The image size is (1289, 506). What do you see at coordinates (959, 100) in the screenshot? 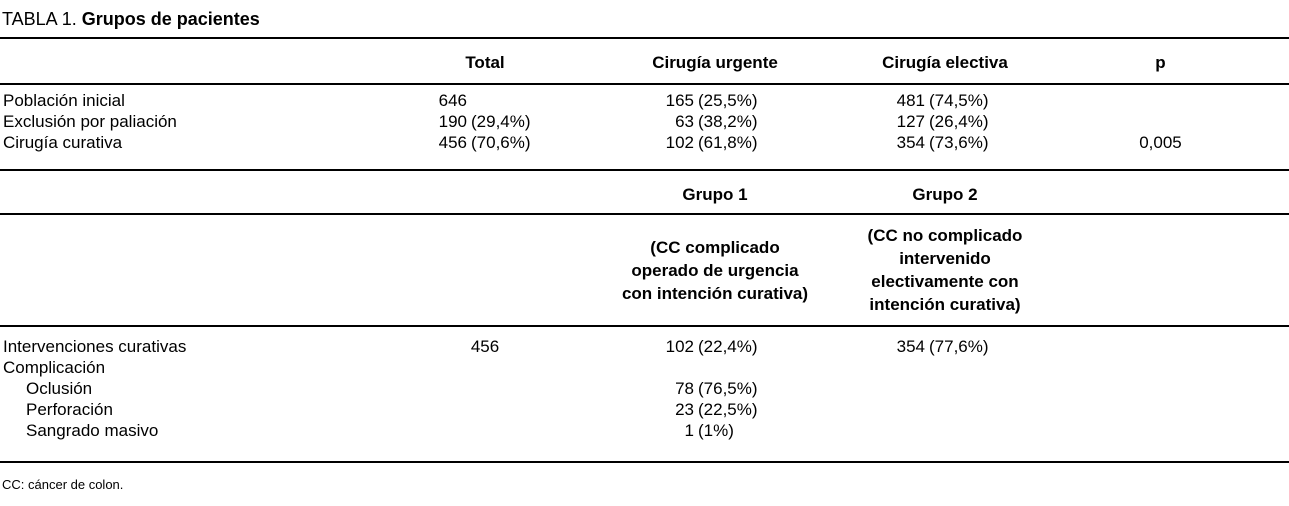
I see `cell-percent: (74,5%)` at bounding box center [959, 100].